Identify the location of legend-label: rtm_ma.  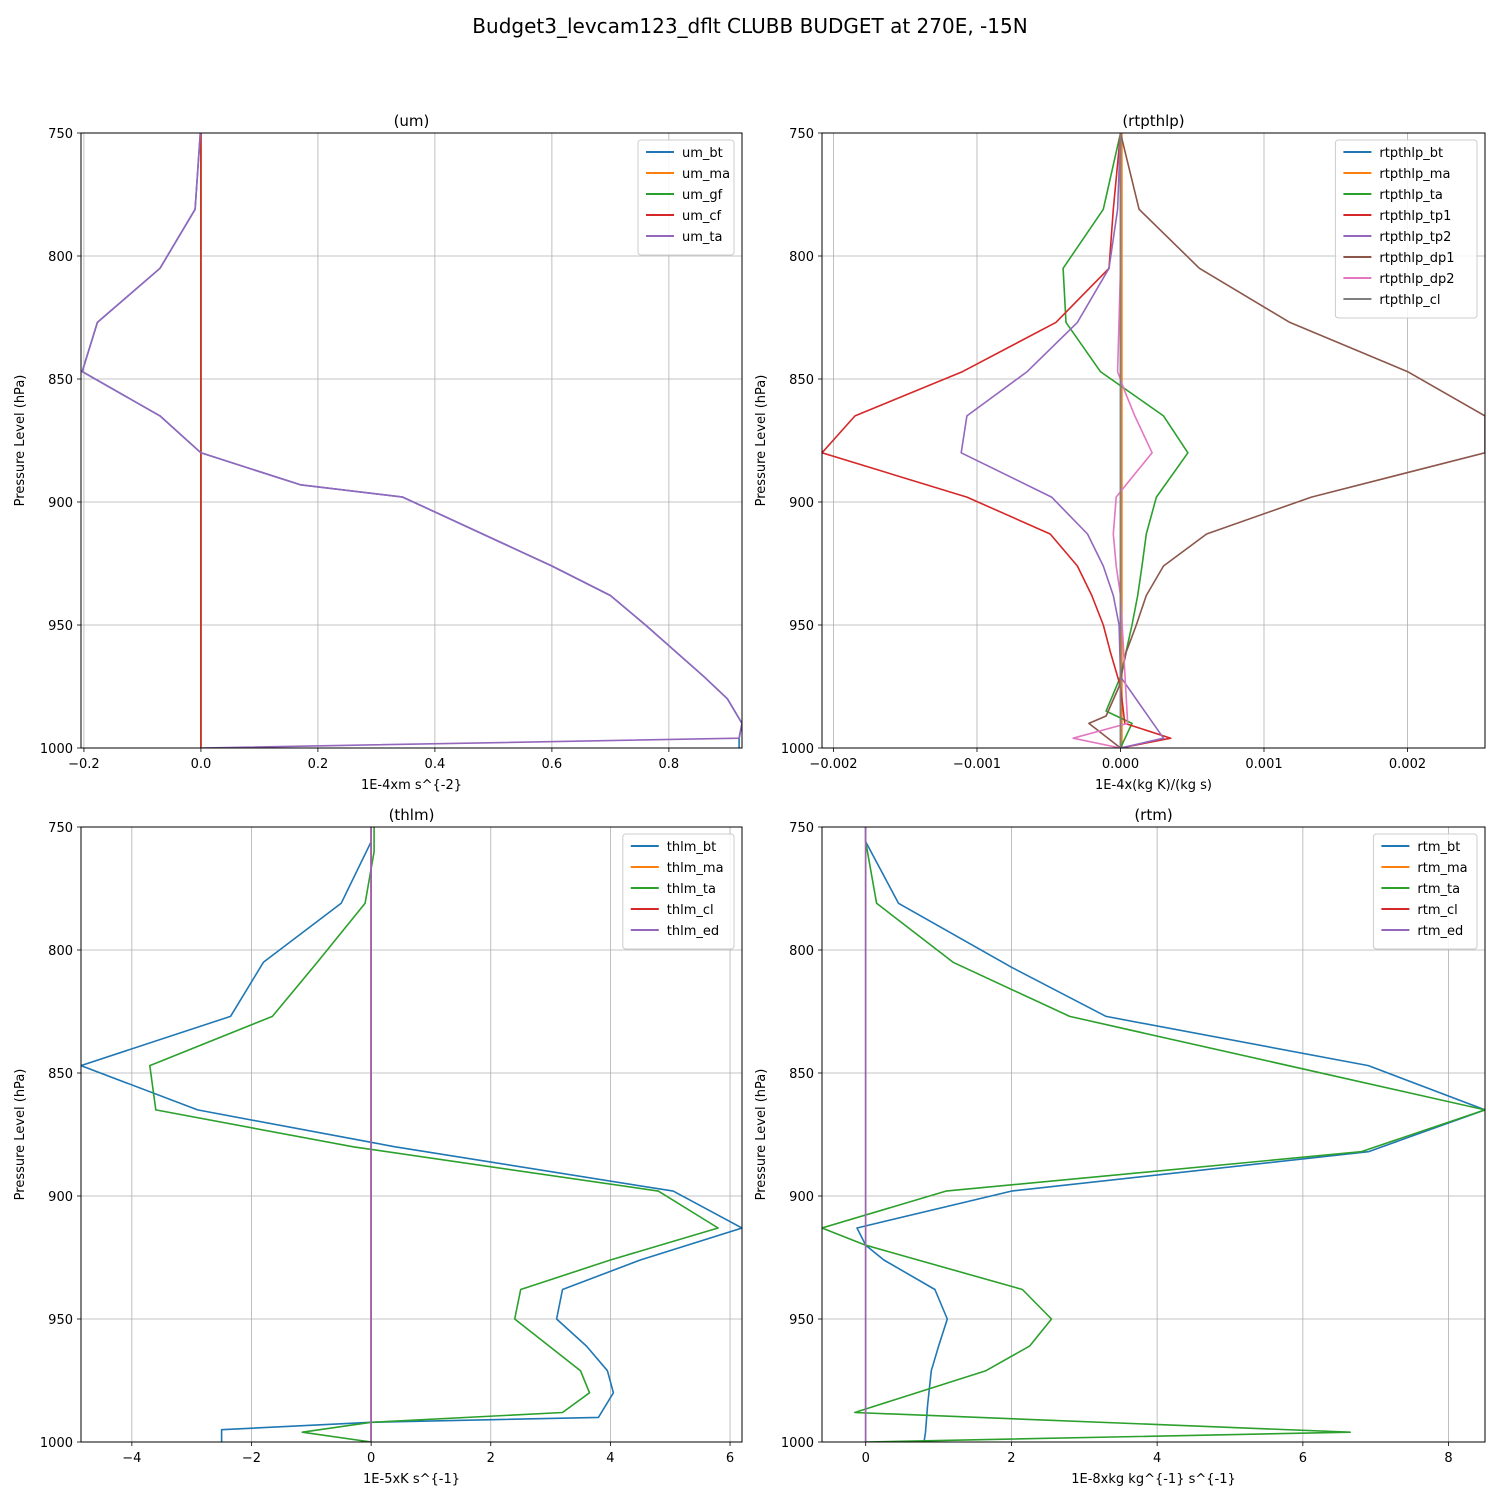
(1442, 868).